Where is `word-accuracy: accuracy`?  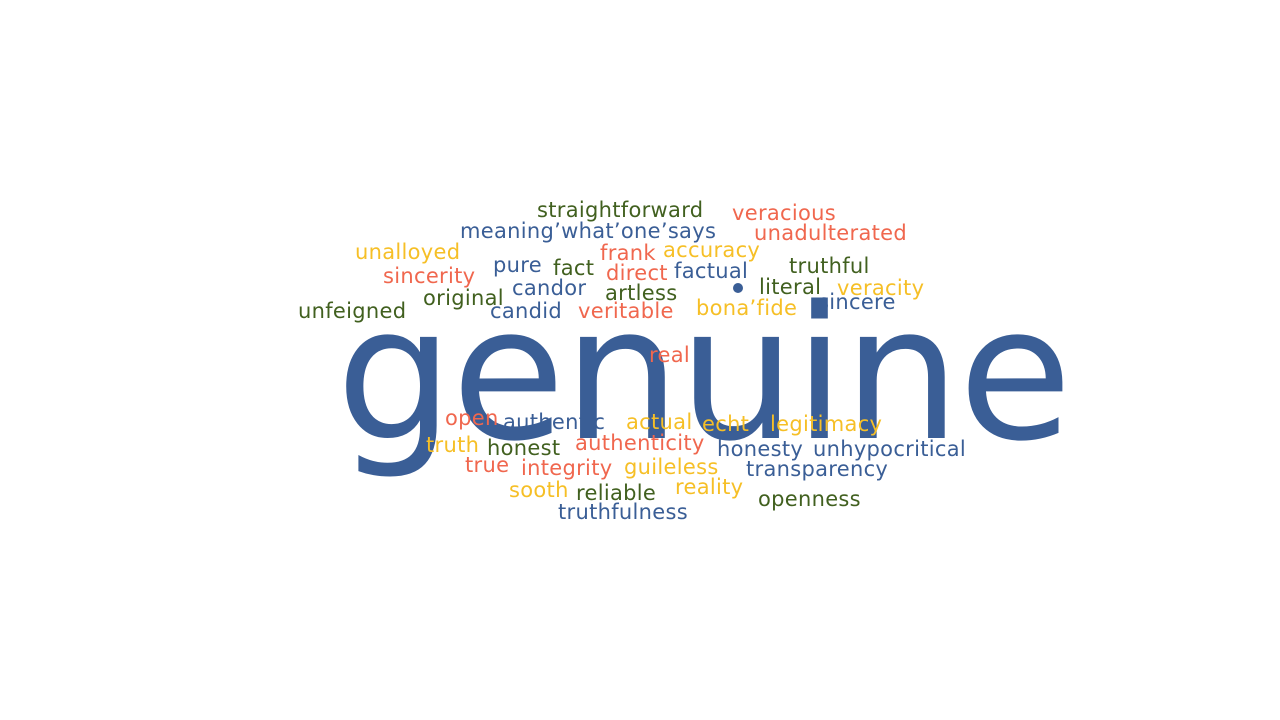 word-accuracy: accuracy is located at coordinates (712, 250).